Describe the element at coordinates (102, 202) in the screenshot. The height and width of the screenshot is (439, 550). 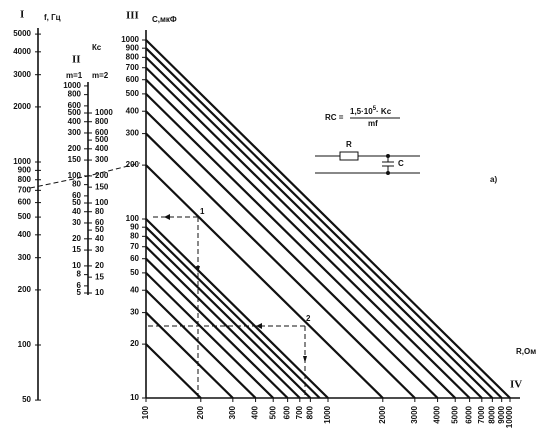
I see `scale-ii-right-label: 100` at that location.